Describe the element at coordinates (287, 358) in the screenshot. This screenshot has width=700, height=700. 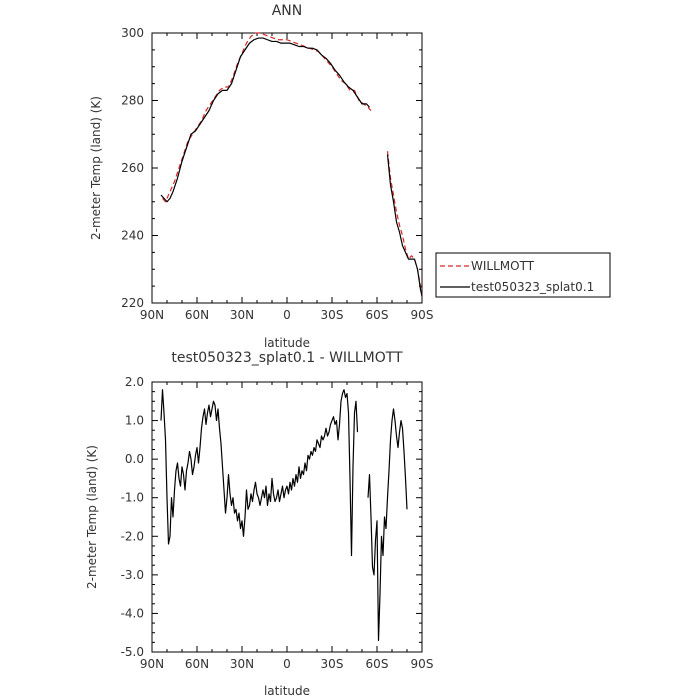
I see `panel-title: test050323_splat0.1 - WILLMOTT` at that location.